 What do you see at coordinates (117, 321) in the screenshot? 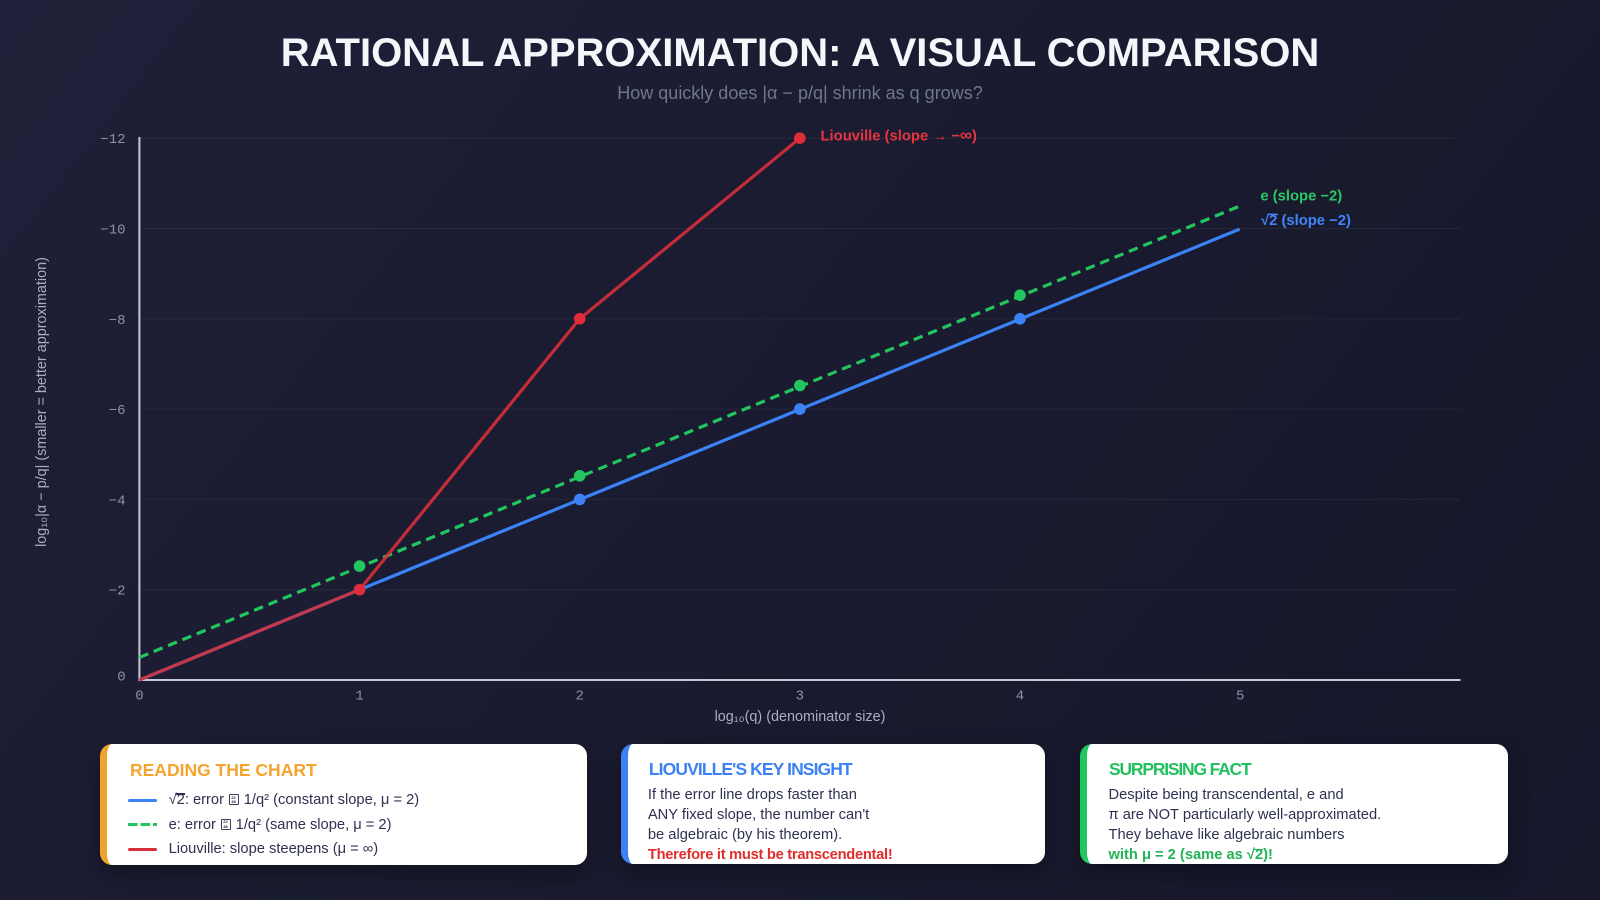
I see `svg-text: −8` at bounding box center [117, 321].